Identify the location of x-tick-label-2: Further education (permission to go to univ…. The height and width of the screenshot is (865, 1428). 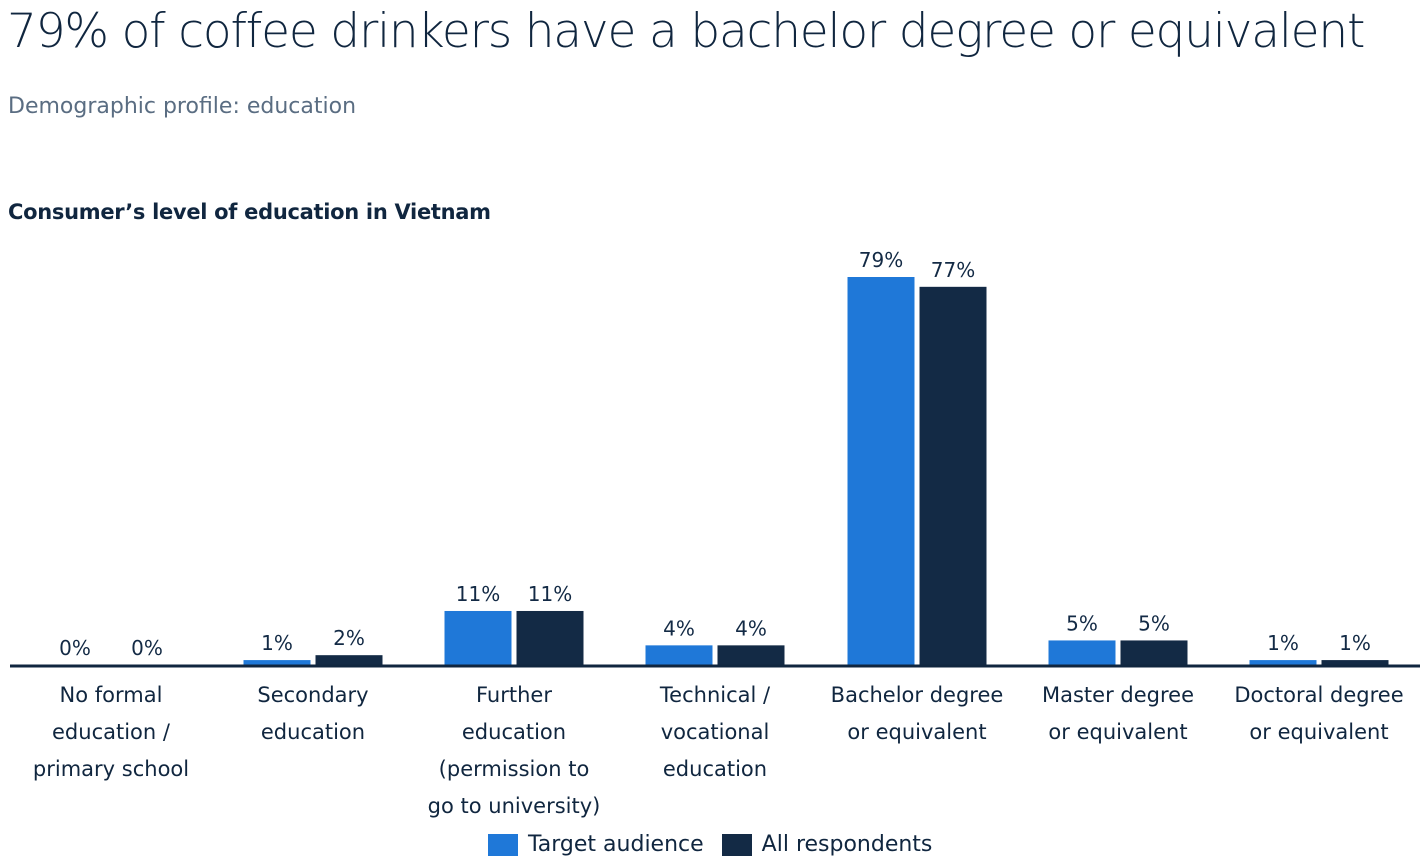
(514, 750).